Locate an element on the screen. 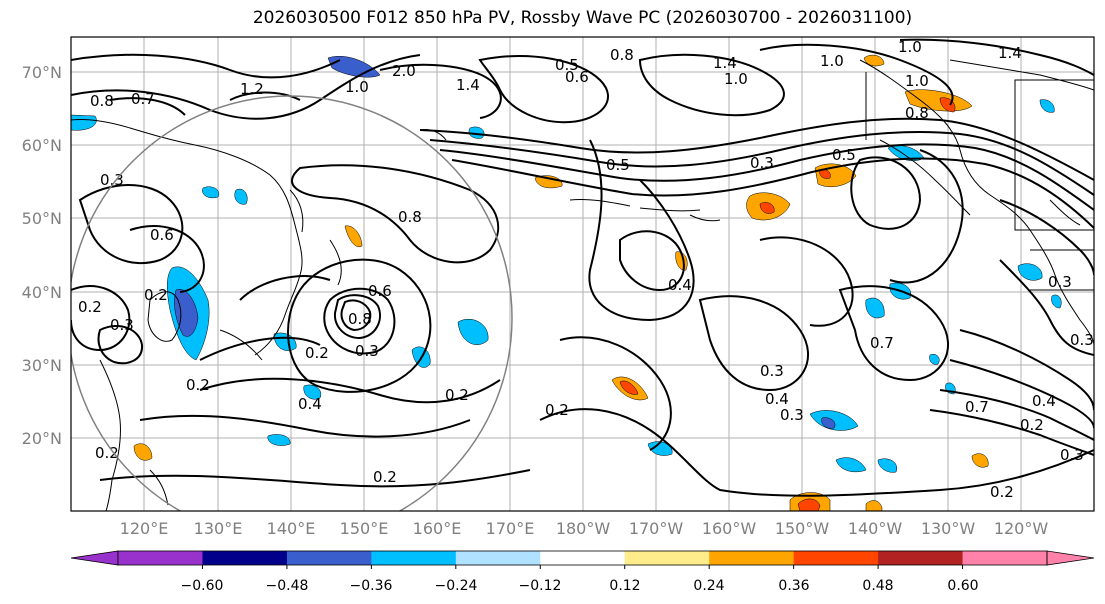  colorbar-arrow-high is located at coordinates (1070, 558).